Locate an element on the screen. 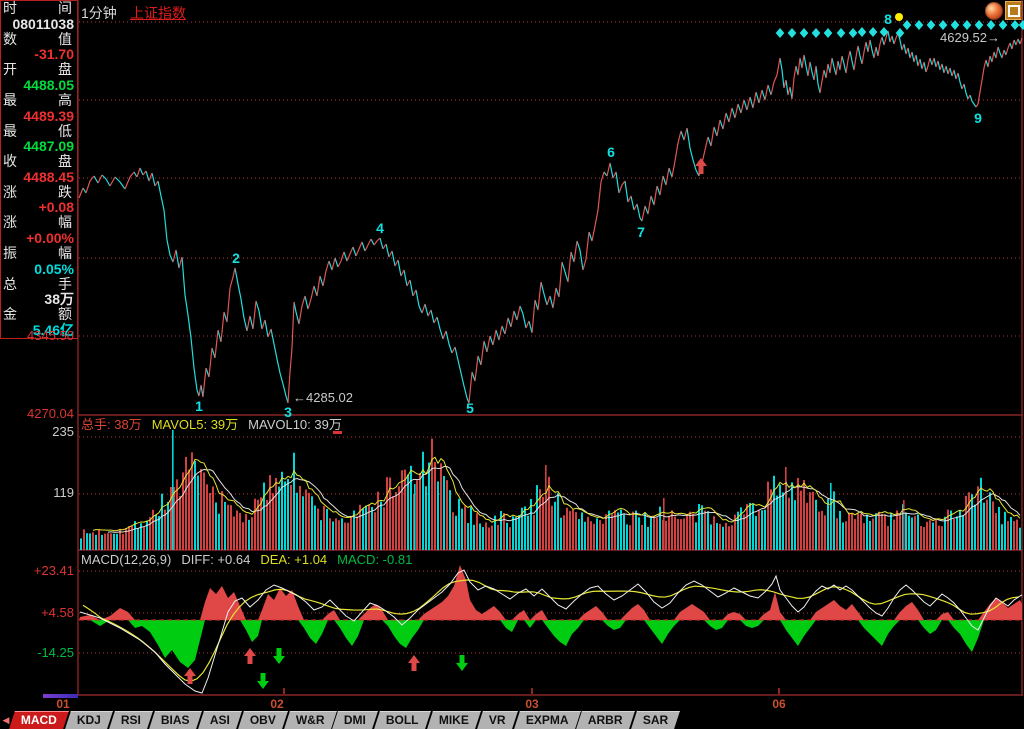 Image resolution: width=1024 pixels, height=729 pixels. tab-label: W&R is located at coordinates (310, 720).